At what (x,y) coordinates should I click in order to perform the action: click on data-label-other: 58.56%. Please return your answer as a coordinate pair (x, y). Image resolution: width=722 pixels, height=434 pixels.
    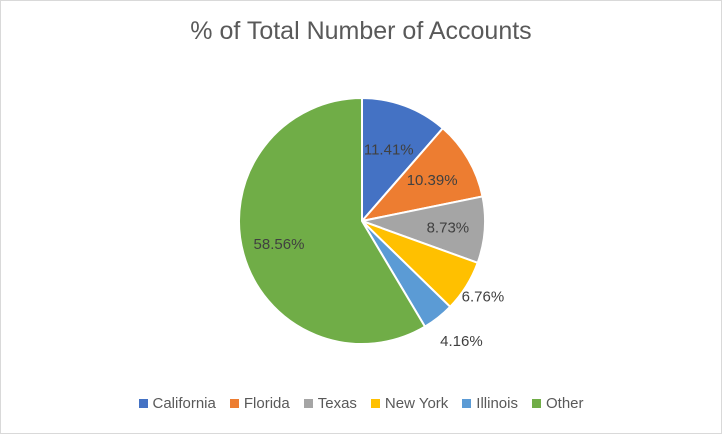
    Looking at the image, I should click on (279, 244).